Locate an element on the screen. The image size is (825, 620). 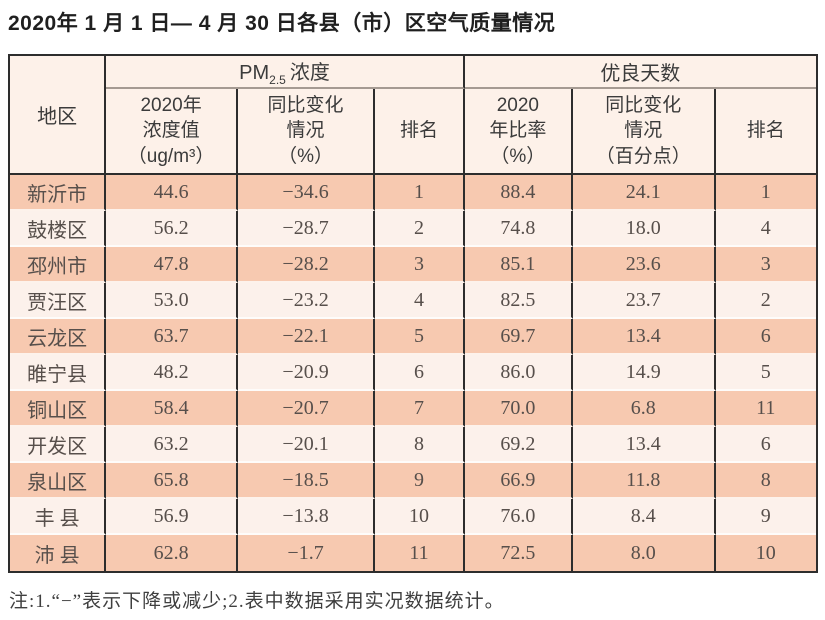
good-ratio-cell: 74.8 is located at coordinates (519, 229).